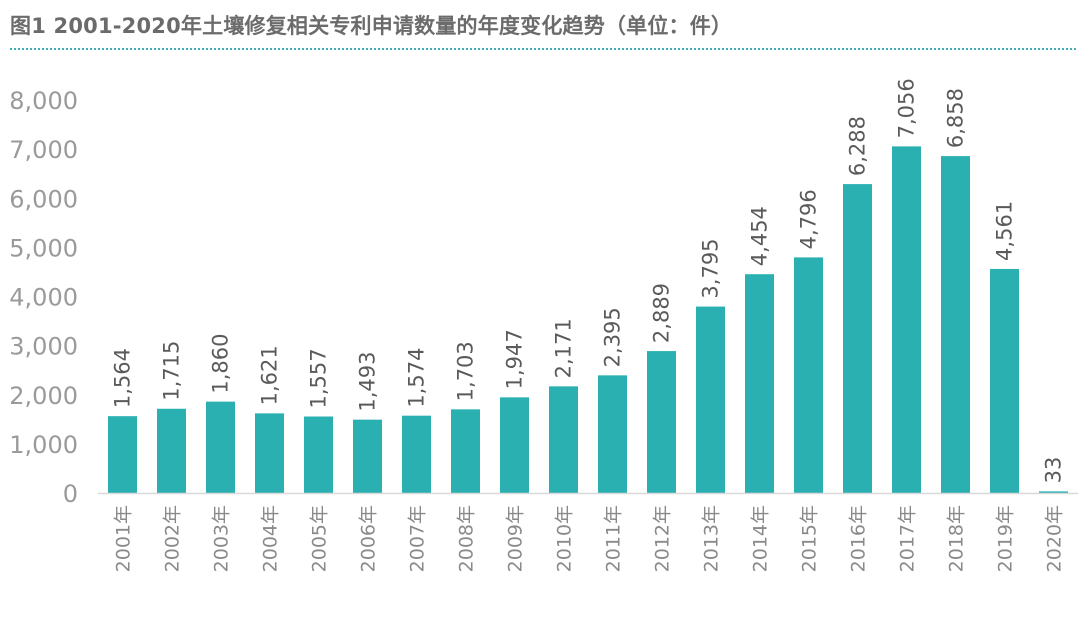 The image size is (1081, 631). What do you see at coordinates (320, 538) in the screenshot?
I see `x-tick-label: 2005年` at bounding box center [320, 538].